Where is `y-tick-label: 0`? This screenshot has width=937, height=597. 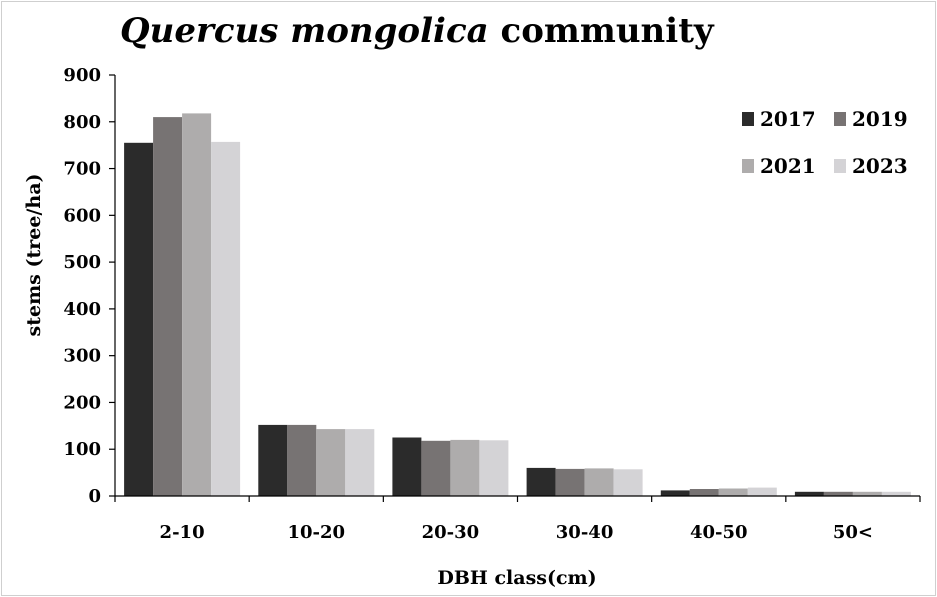
y-tick-label: 0 is located at coordinates (94, 496).